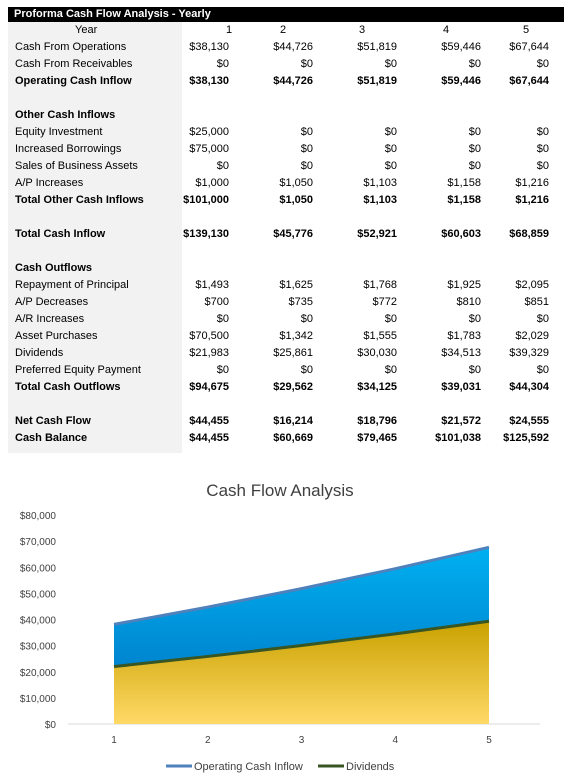 The height and width of the screenshot is (778, 572). I want to click on row-value: $60,669, so click(293, 438).